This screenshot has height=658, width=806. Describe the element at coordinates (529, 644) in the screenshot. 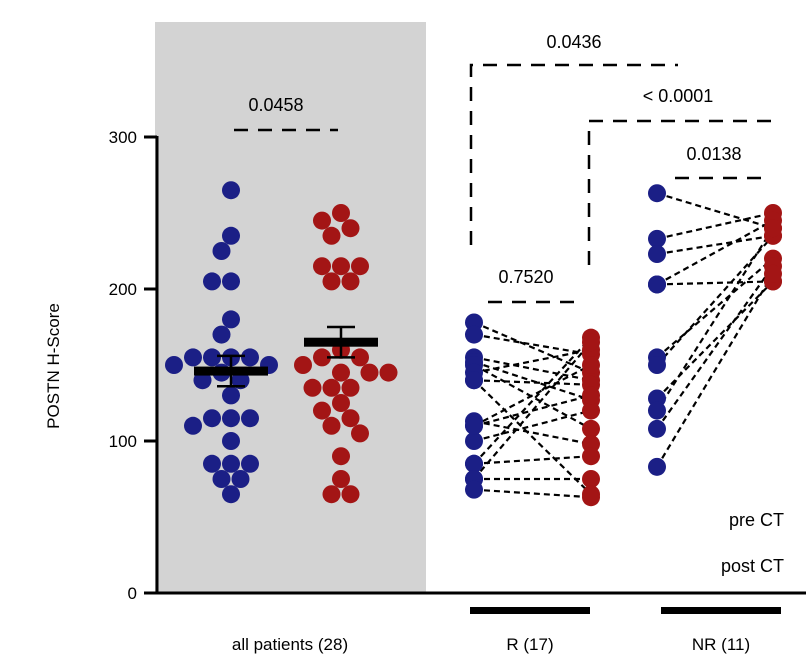

I see `group-label-R: R (17)` at that location.